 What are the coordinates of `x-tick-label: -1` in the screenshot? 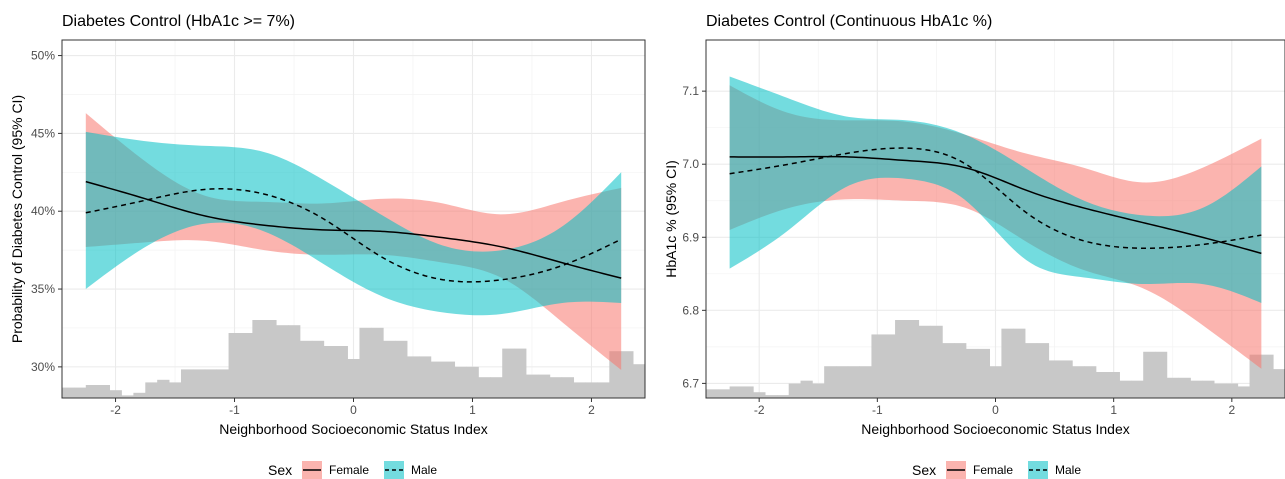 It's located at (877, 410).